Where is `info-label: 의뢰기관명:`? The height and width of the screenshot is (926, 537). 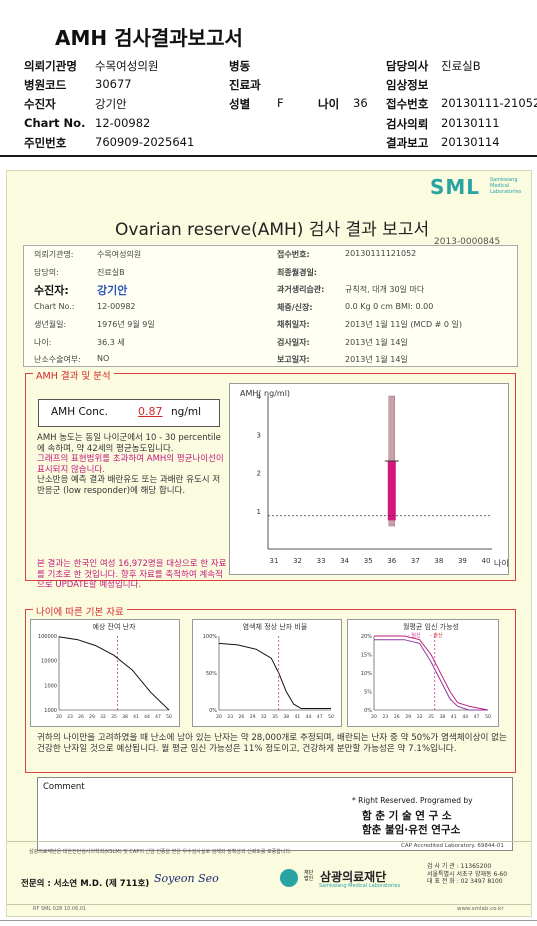 info-label: 의뢰기관명: is located at coordinates (54, 254).